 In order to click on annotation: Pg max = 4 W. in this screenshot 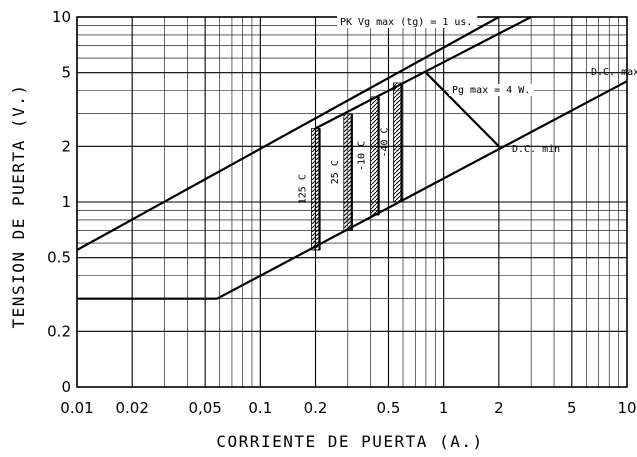, I will do `click(491, 90)`.